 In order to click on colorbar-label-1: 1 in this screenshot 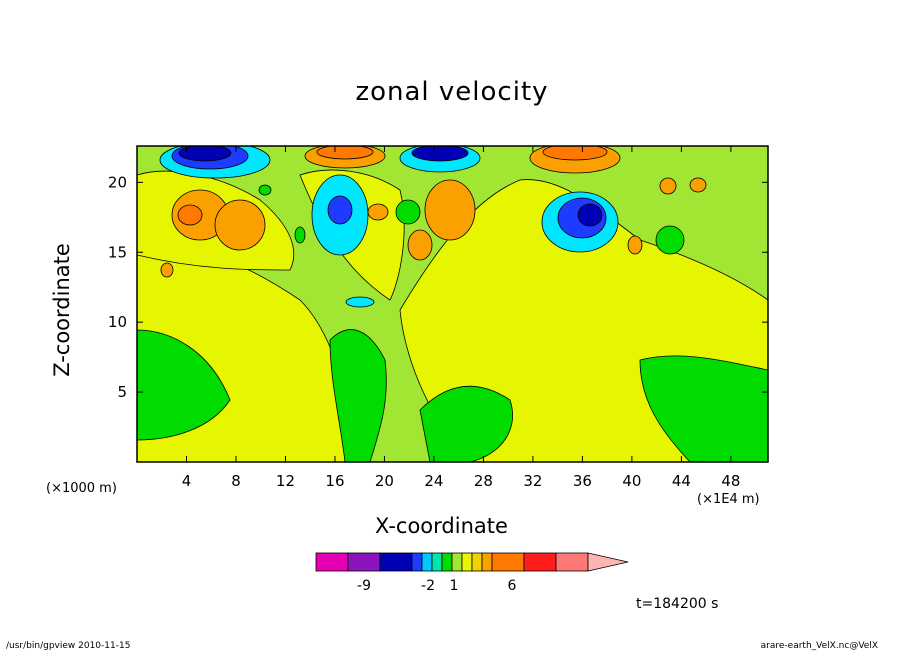, I will do `click(454, 586)`.